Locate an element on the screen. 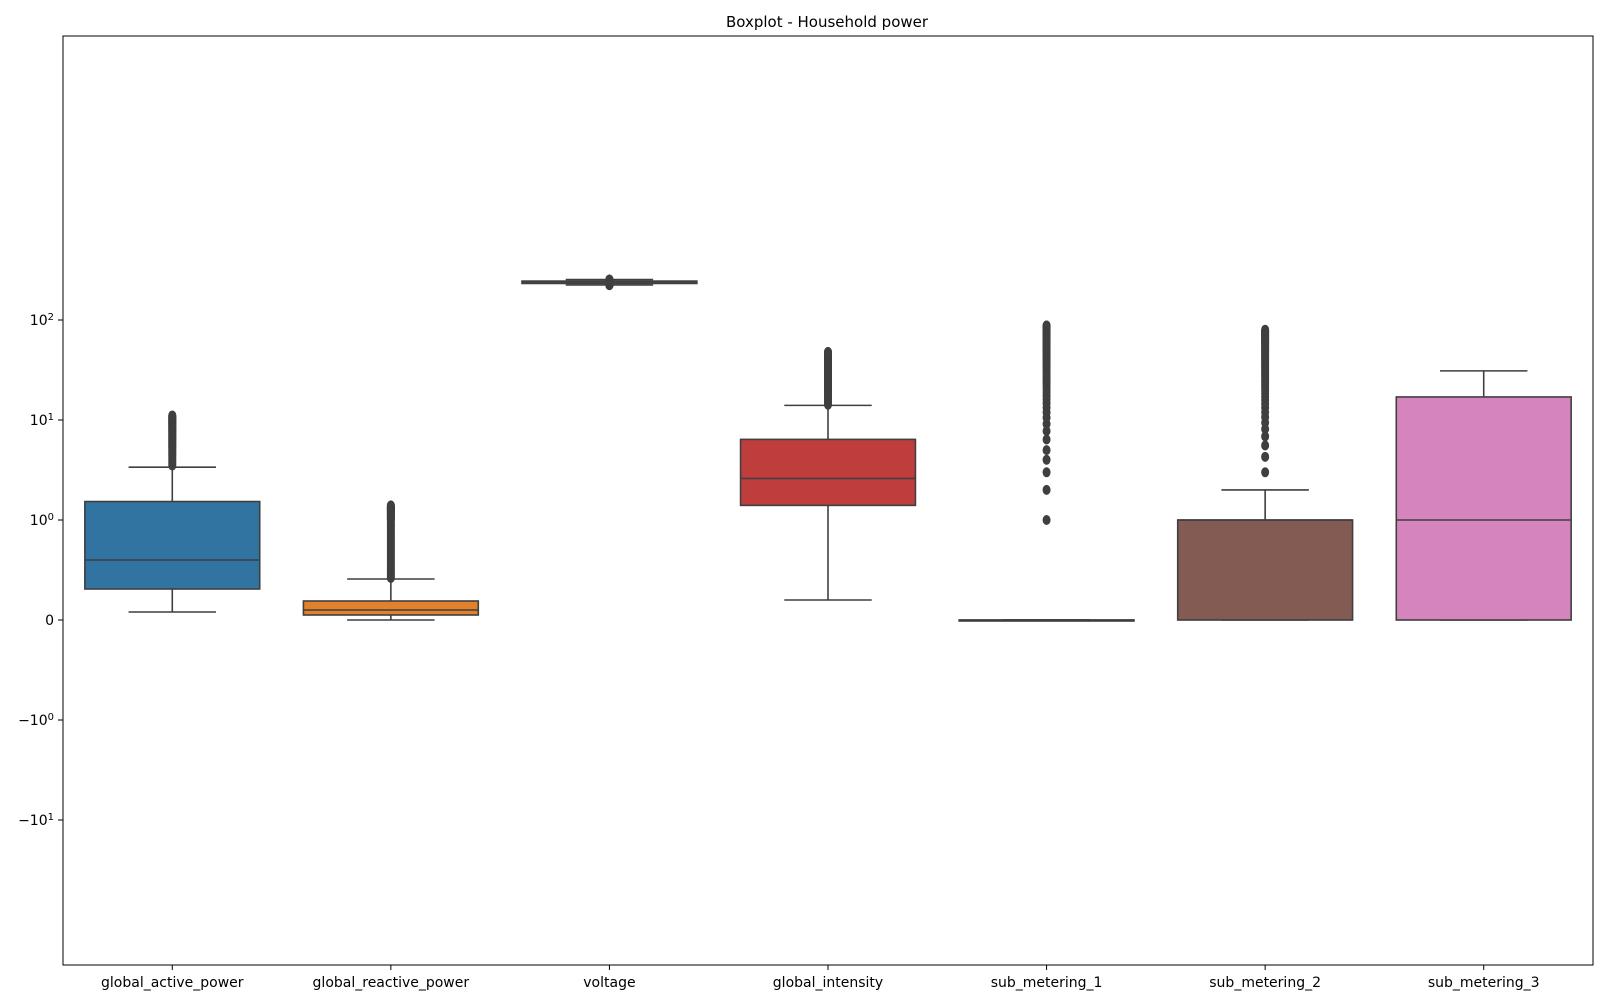  box-global_reactive_power is located at coordinates (391, 560).